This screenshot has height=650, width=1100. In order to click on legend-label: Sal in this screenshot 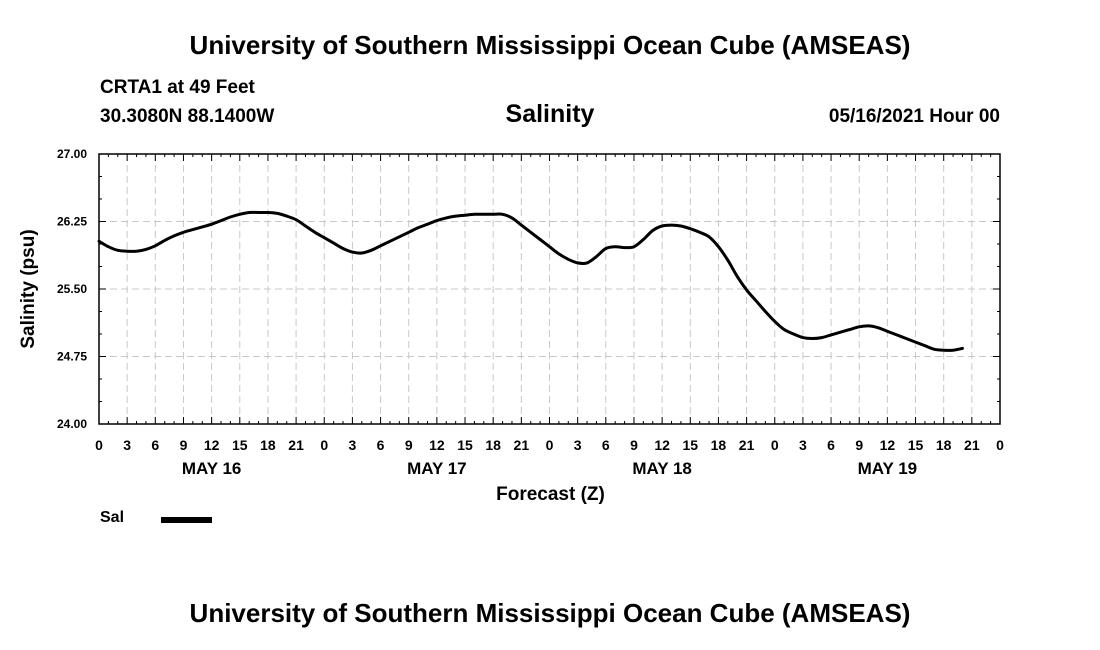, I will do `click(112, 517)`.